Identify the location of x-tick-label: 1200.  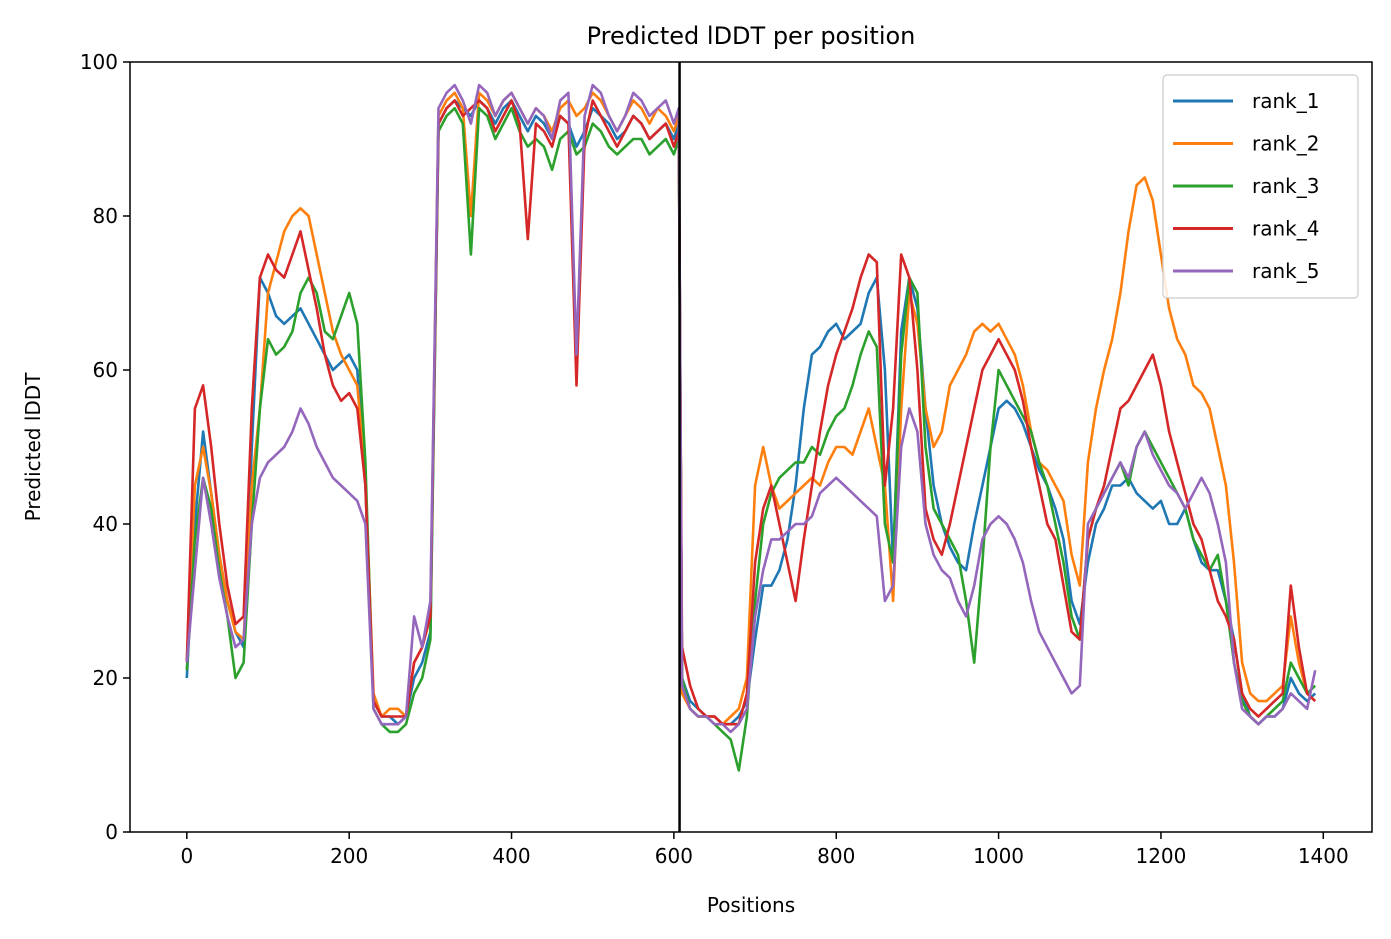
(1160, 856).